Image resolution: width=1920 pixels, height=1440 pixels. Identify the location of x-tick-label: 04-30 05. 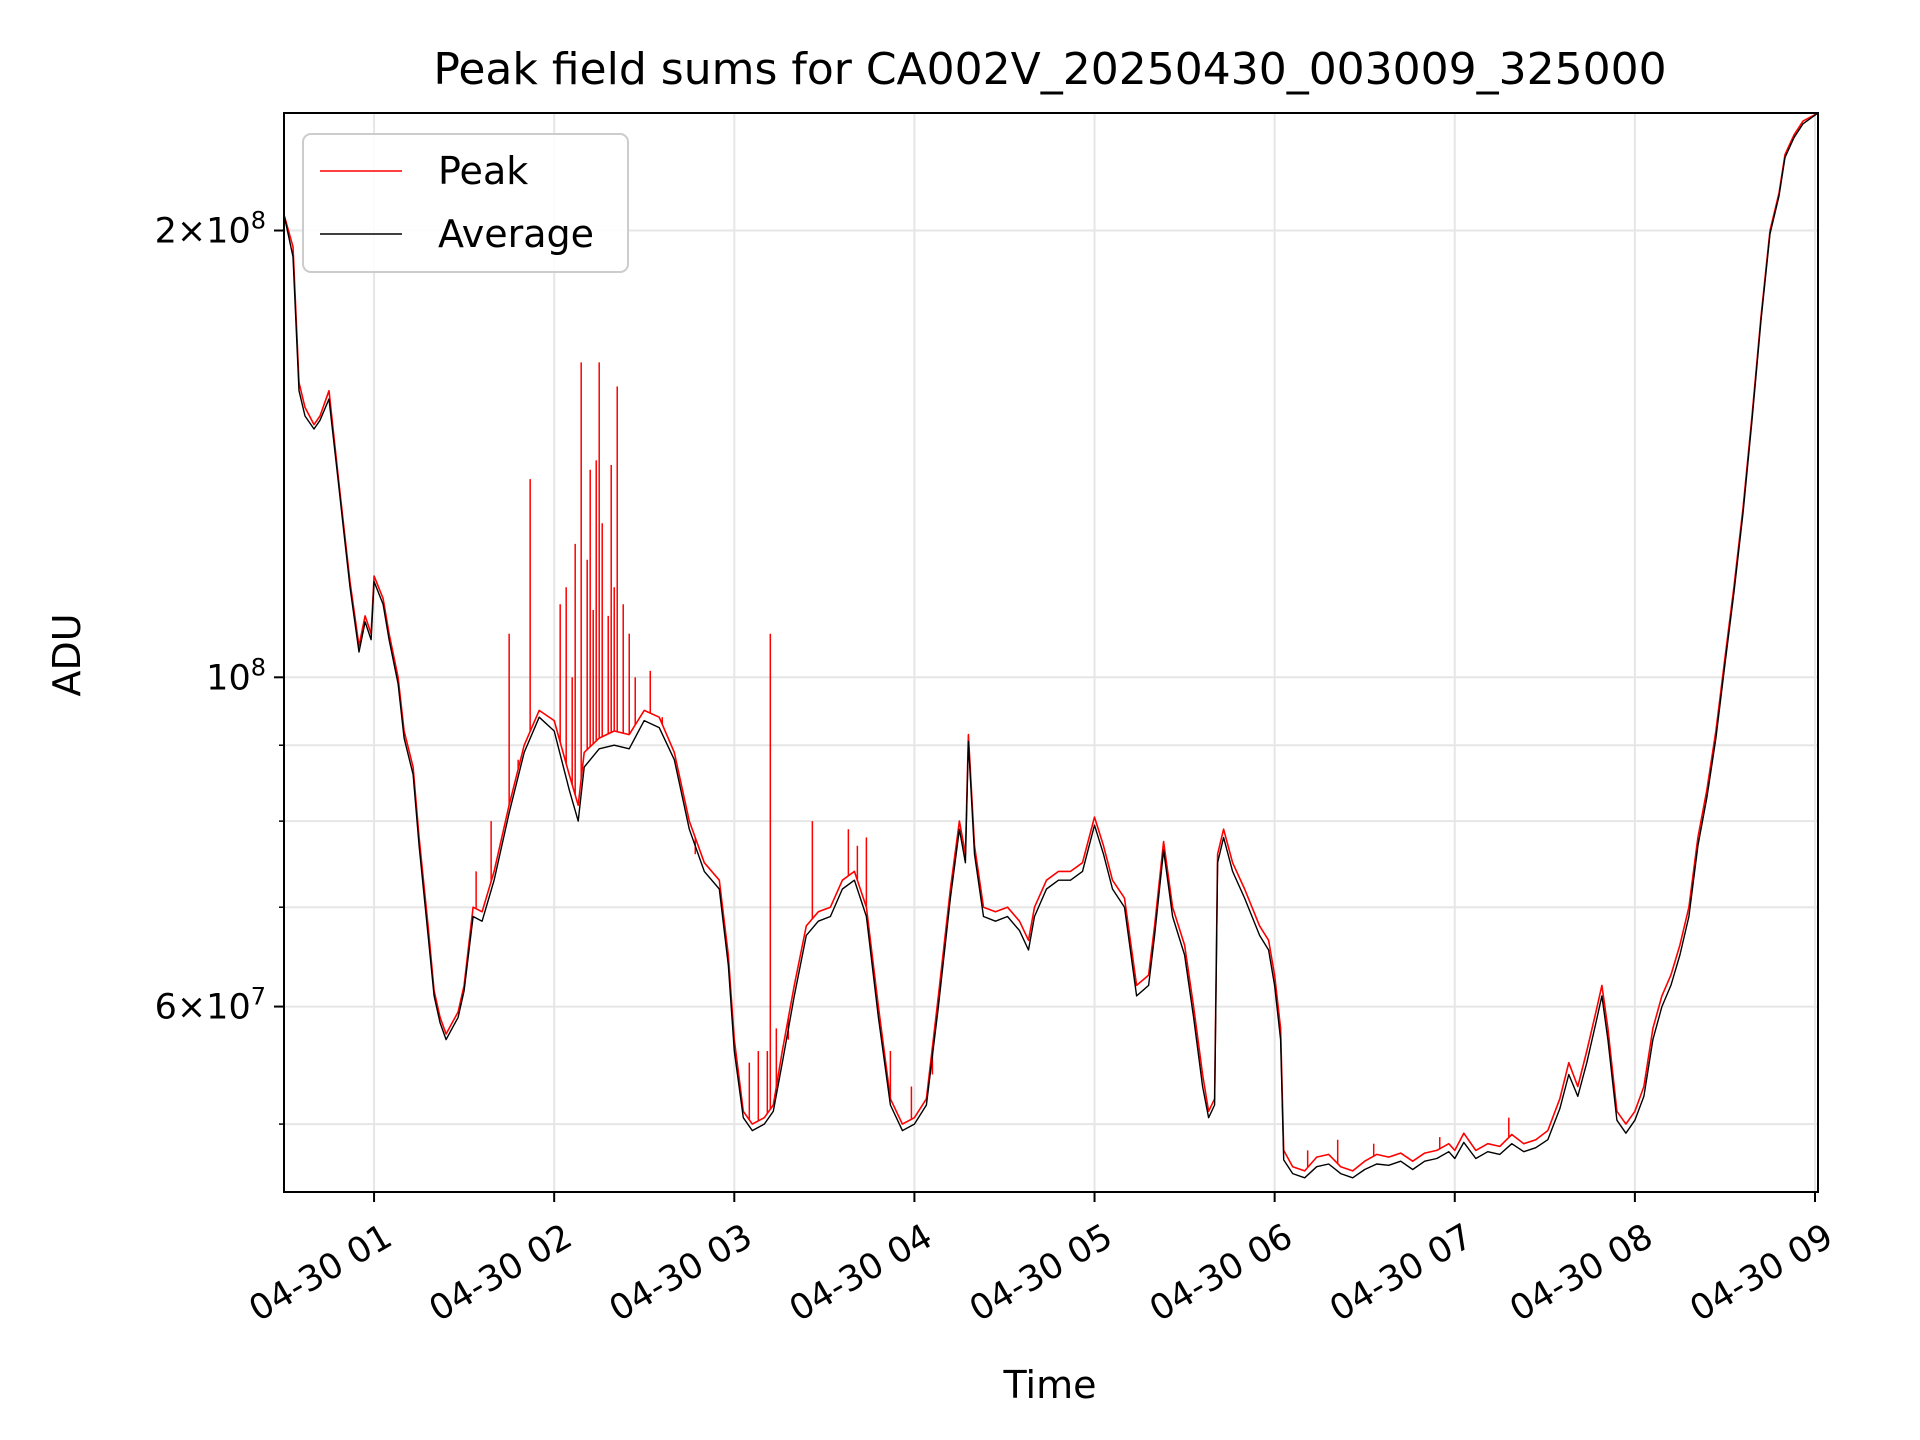
(1041, 1273).